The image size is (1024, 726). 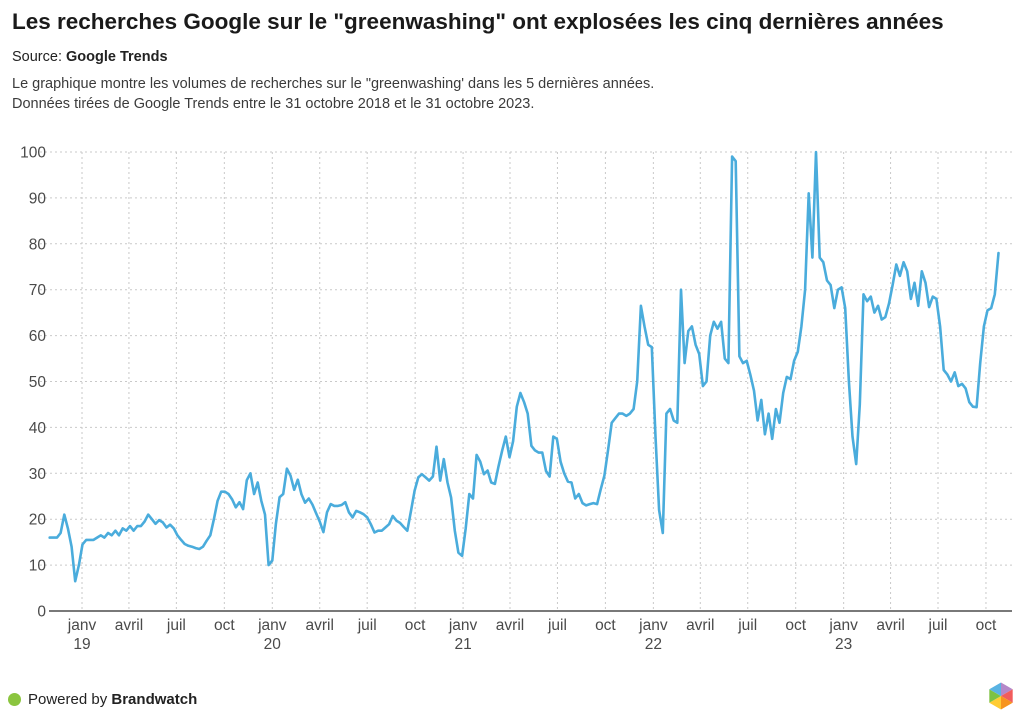 I want to click on x-tick-year-label: 22, so click(x=653, y=644).